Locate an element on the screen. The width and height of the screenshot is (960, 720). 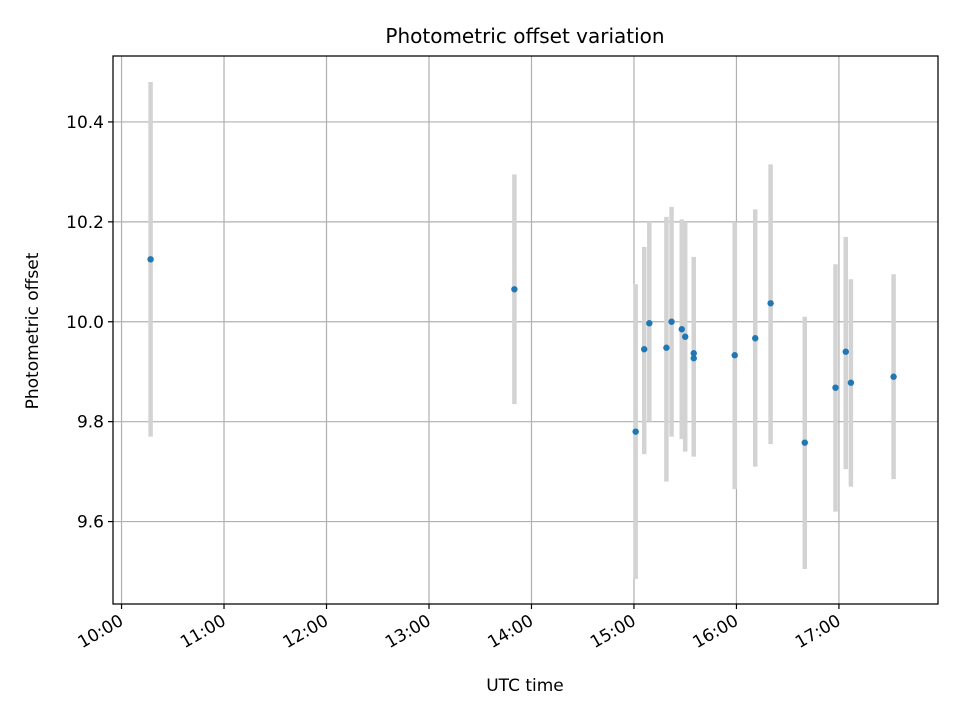
y-tick-label: 10.2 is located at coordinates (85, 223).